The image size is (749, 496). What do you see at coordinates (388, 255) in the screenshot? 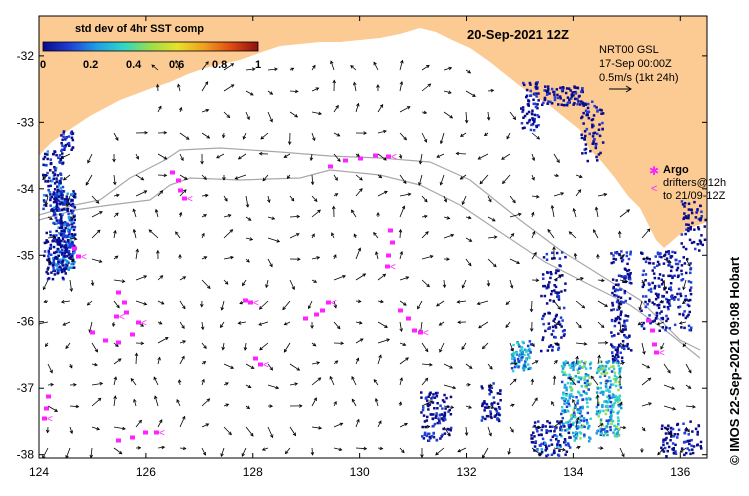
I see `argo-drifter-point` at bounding box center [388, 255].